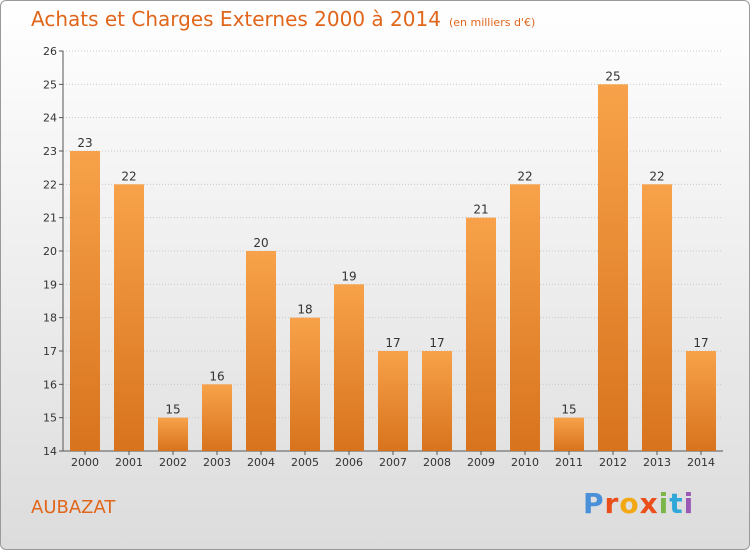 The image size is (750, 550). What do you see at coordinates (524, 176) in the screenshot?
I see `data-label-2010: 22` at bounding box center [524, 176].